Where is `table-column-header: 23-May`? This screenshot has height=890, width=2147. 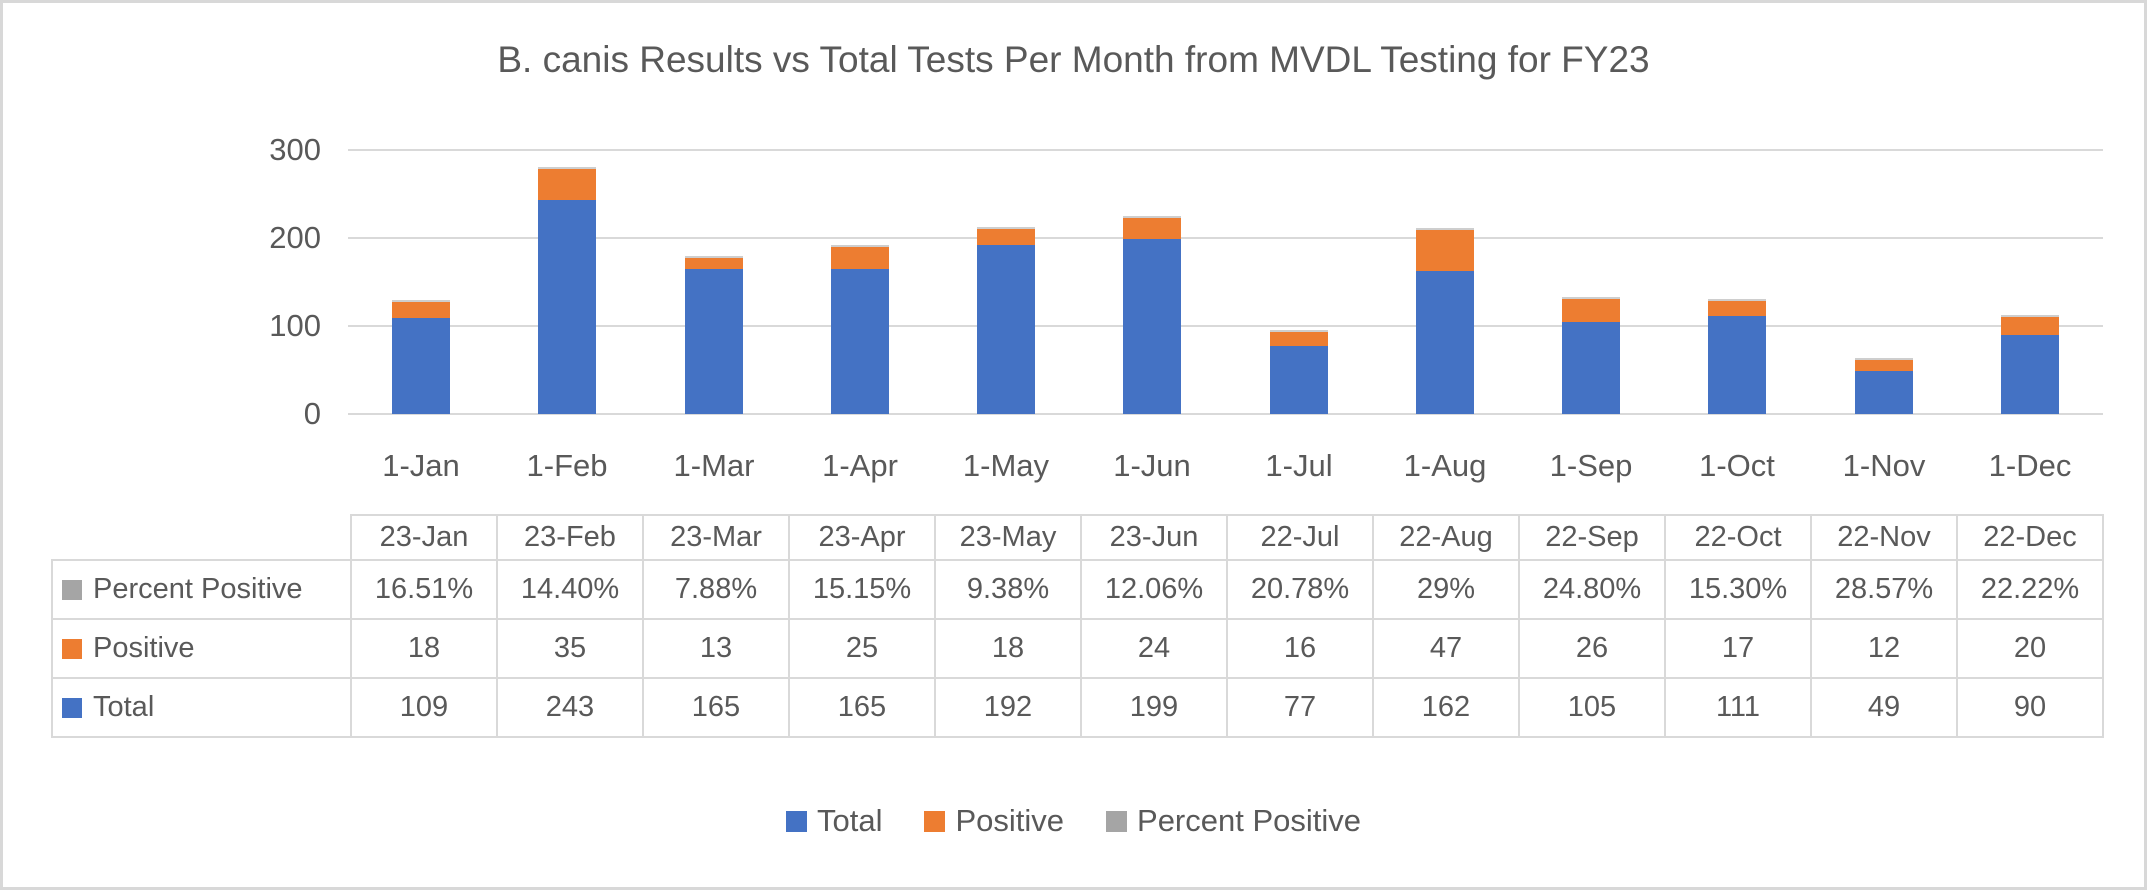 table-column-header: 23-May is located at coordinates (1008, 537).